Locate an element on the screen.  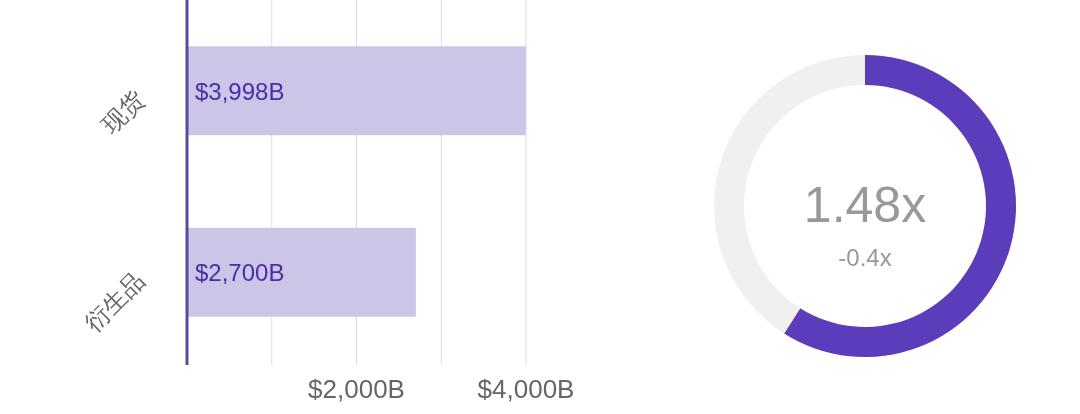
data-label: $3,998B is located at coordinates (240, 91).